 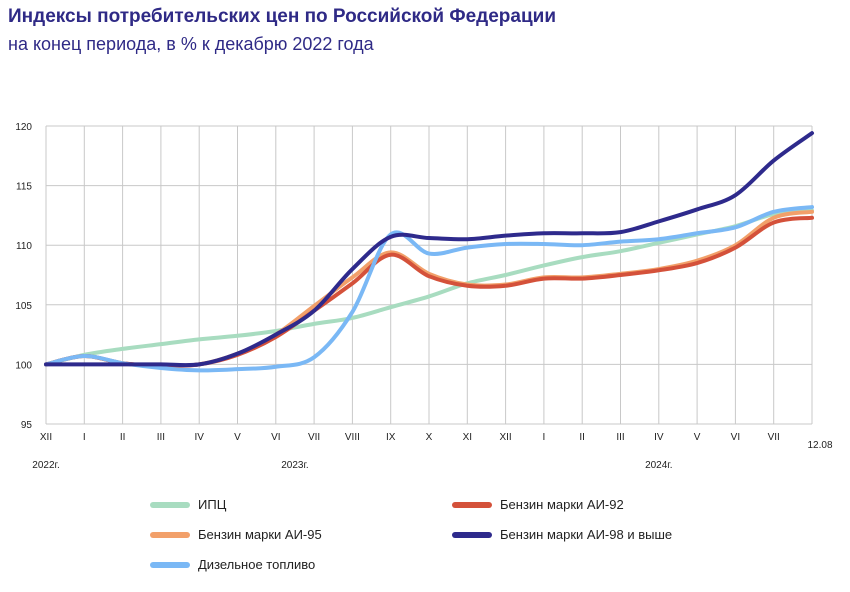 What do you see at coordinates (429, 437) in the screenshot?
I see `x-tick-label: X` at bounding box center [429, 437].